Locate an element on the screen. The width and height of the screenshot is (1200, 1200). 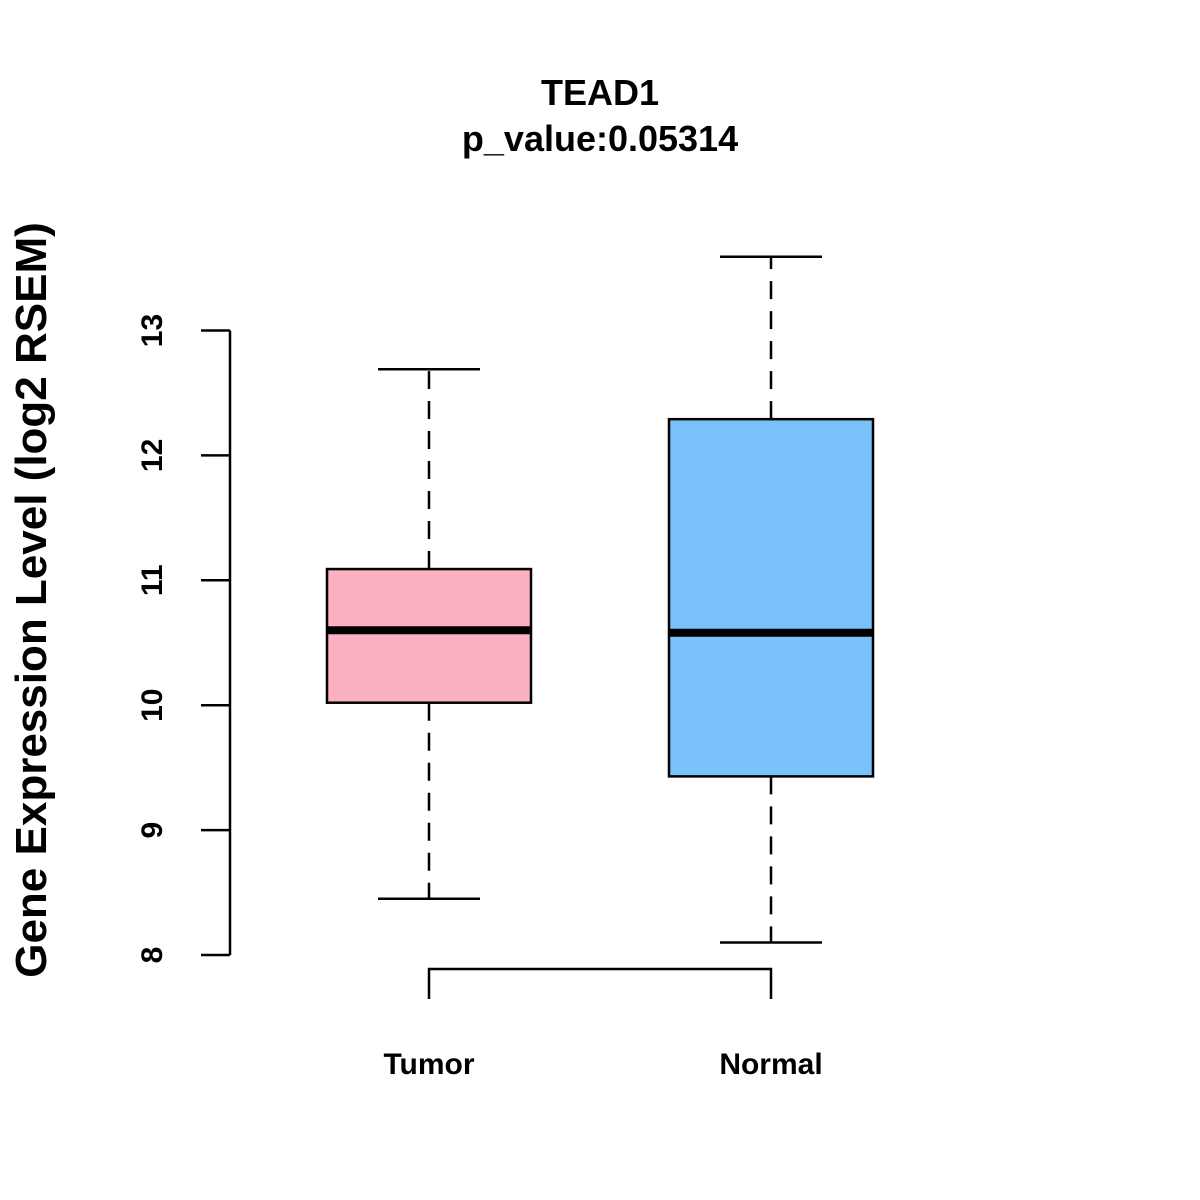
y-axis-label: Gene Expression Level (log2 RSEM) is located at coordinates (31, 600).